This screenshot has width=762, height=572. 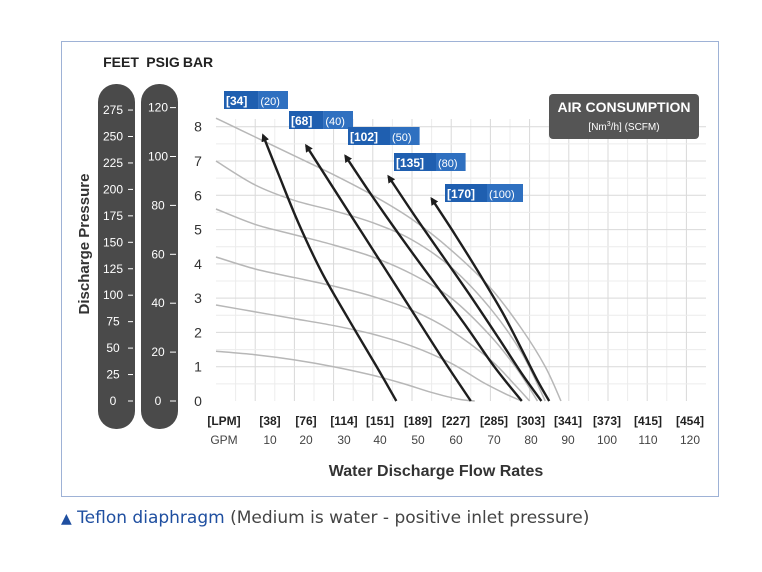 I want to click on air-label: [34] (20), so click(x=256, y=100).